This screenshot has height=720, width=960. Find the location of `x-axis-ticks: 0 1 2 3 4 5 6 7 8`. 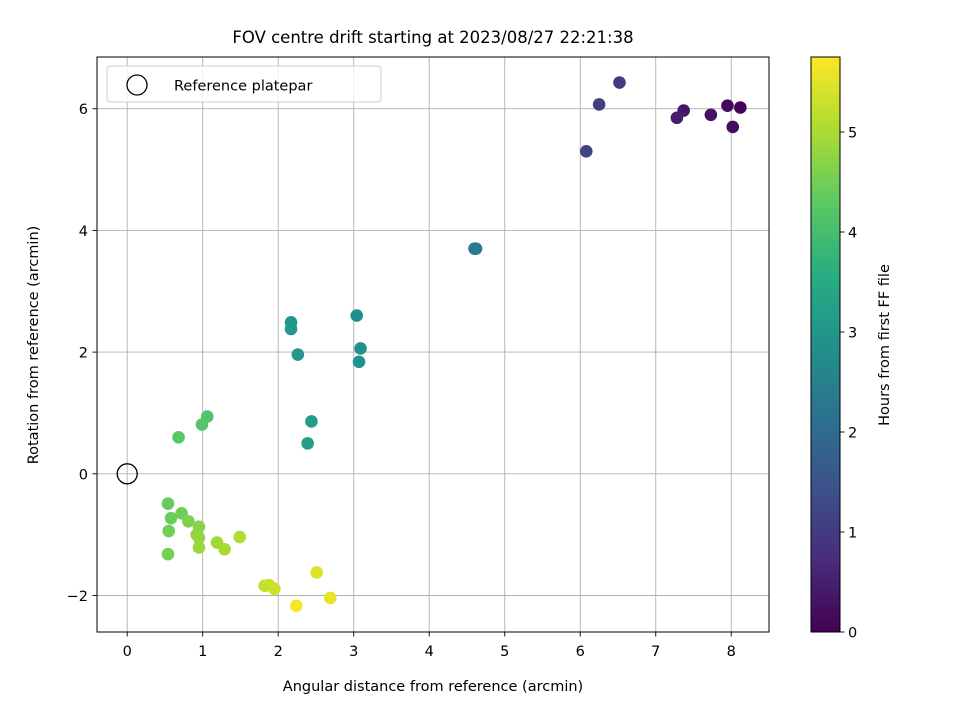

x-axis-ticks: 0 1 2 3 4 5 6 7 8 is located at coordinates (429, 646).